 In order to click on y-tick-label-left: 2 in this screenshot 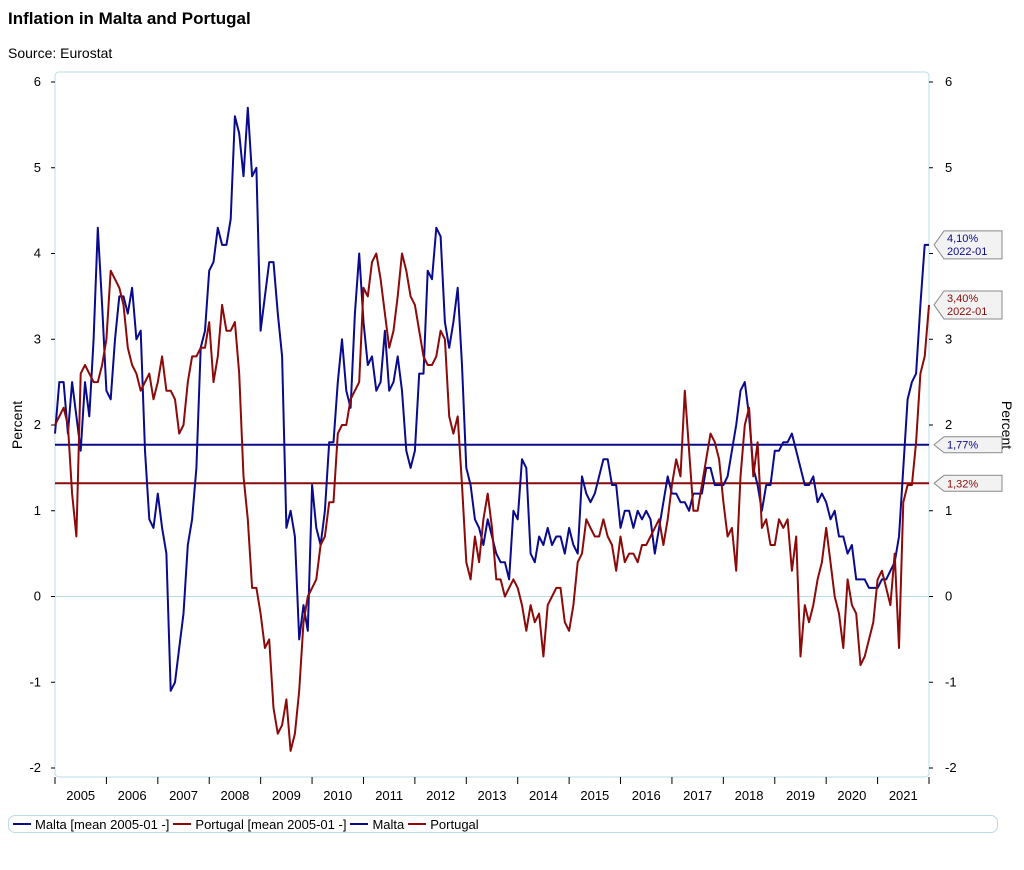, I will do `click(37, 424)`.